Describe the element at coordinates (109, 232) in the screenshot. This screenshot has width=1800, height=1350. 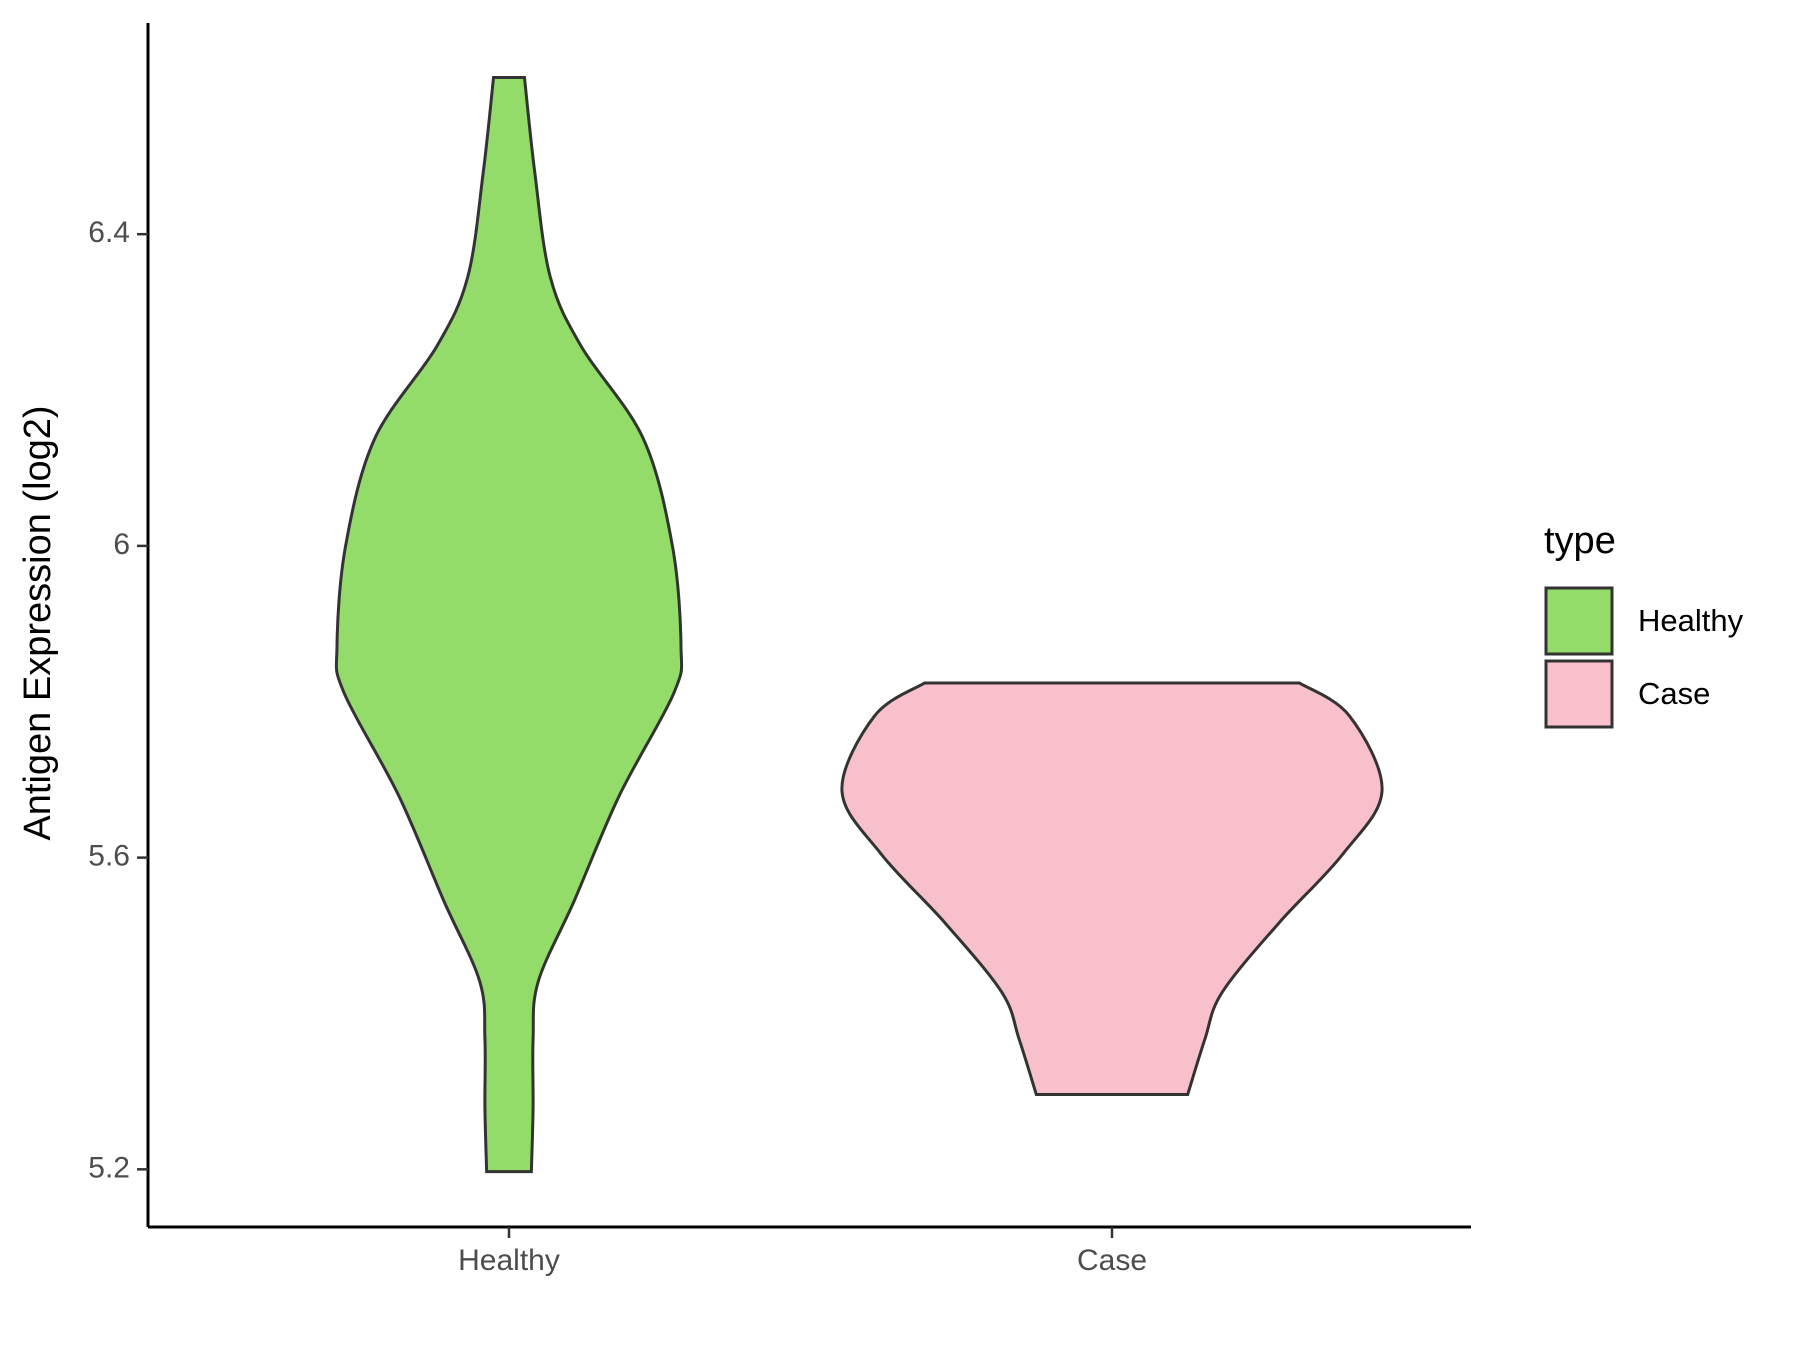
I see `y-tick-label: 6.4` at that location.